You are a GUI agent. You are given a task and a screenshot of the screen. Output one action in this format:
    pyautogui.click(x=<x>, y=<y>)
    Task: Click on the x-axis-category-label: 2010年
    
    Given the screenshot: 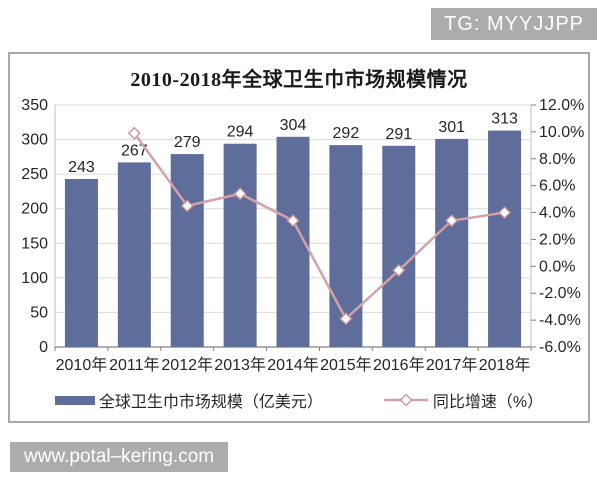 What is the action you would take?
    pyautogui.click(x=82, y=365)
    